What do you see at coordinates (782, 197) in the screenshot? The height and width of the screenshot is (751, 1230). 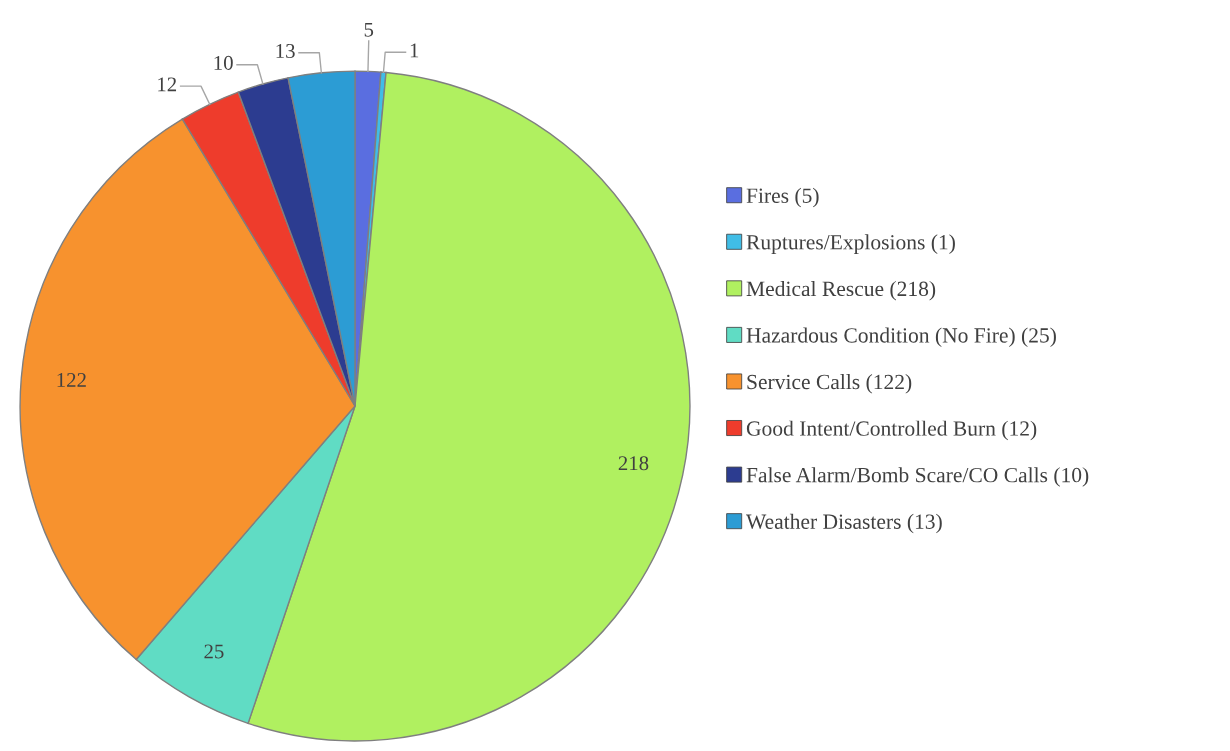 I see `legend-label: Fires (5)` at bounding box center [782, 197].